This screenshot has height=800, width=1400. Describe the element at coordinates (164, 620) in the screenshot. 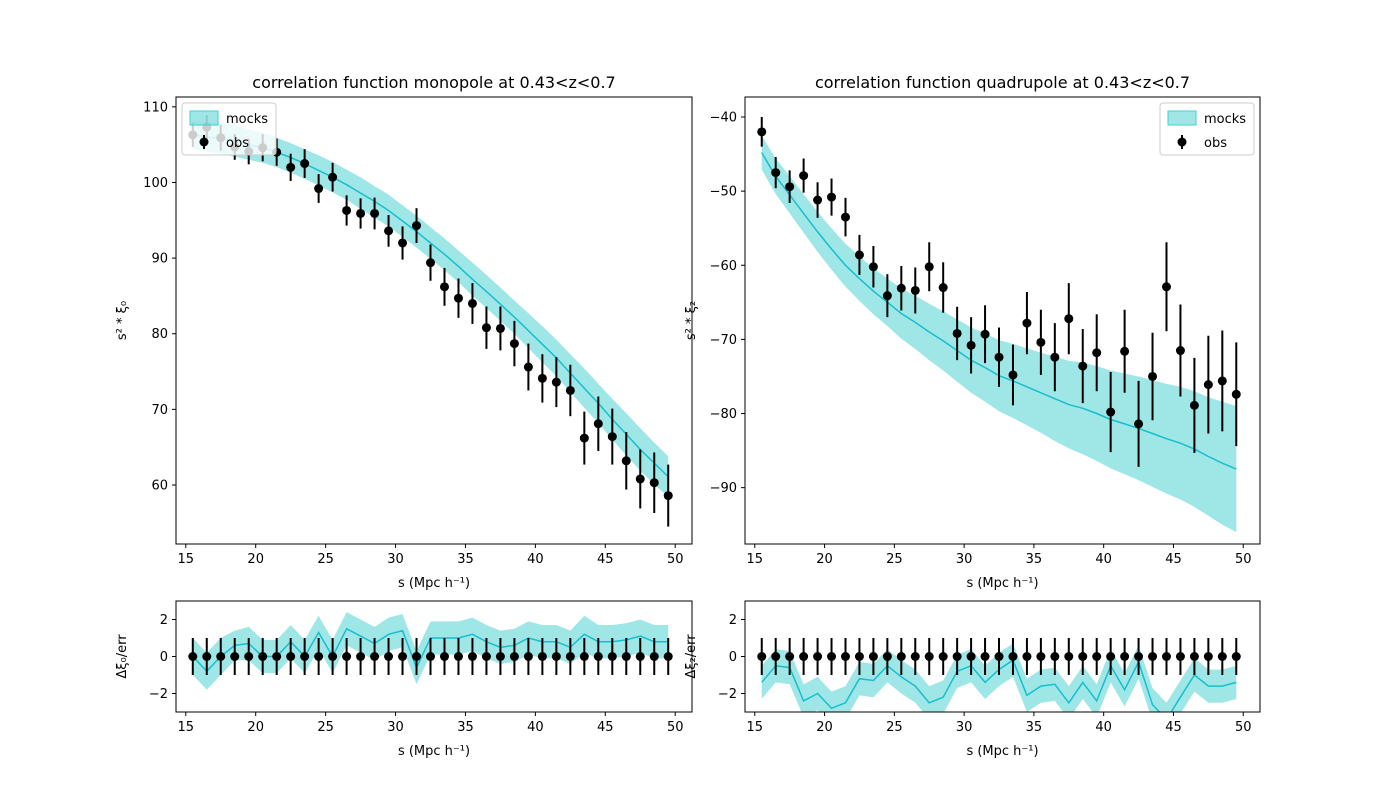

I see `mono-resid-y-tick-label: 2` at that location.